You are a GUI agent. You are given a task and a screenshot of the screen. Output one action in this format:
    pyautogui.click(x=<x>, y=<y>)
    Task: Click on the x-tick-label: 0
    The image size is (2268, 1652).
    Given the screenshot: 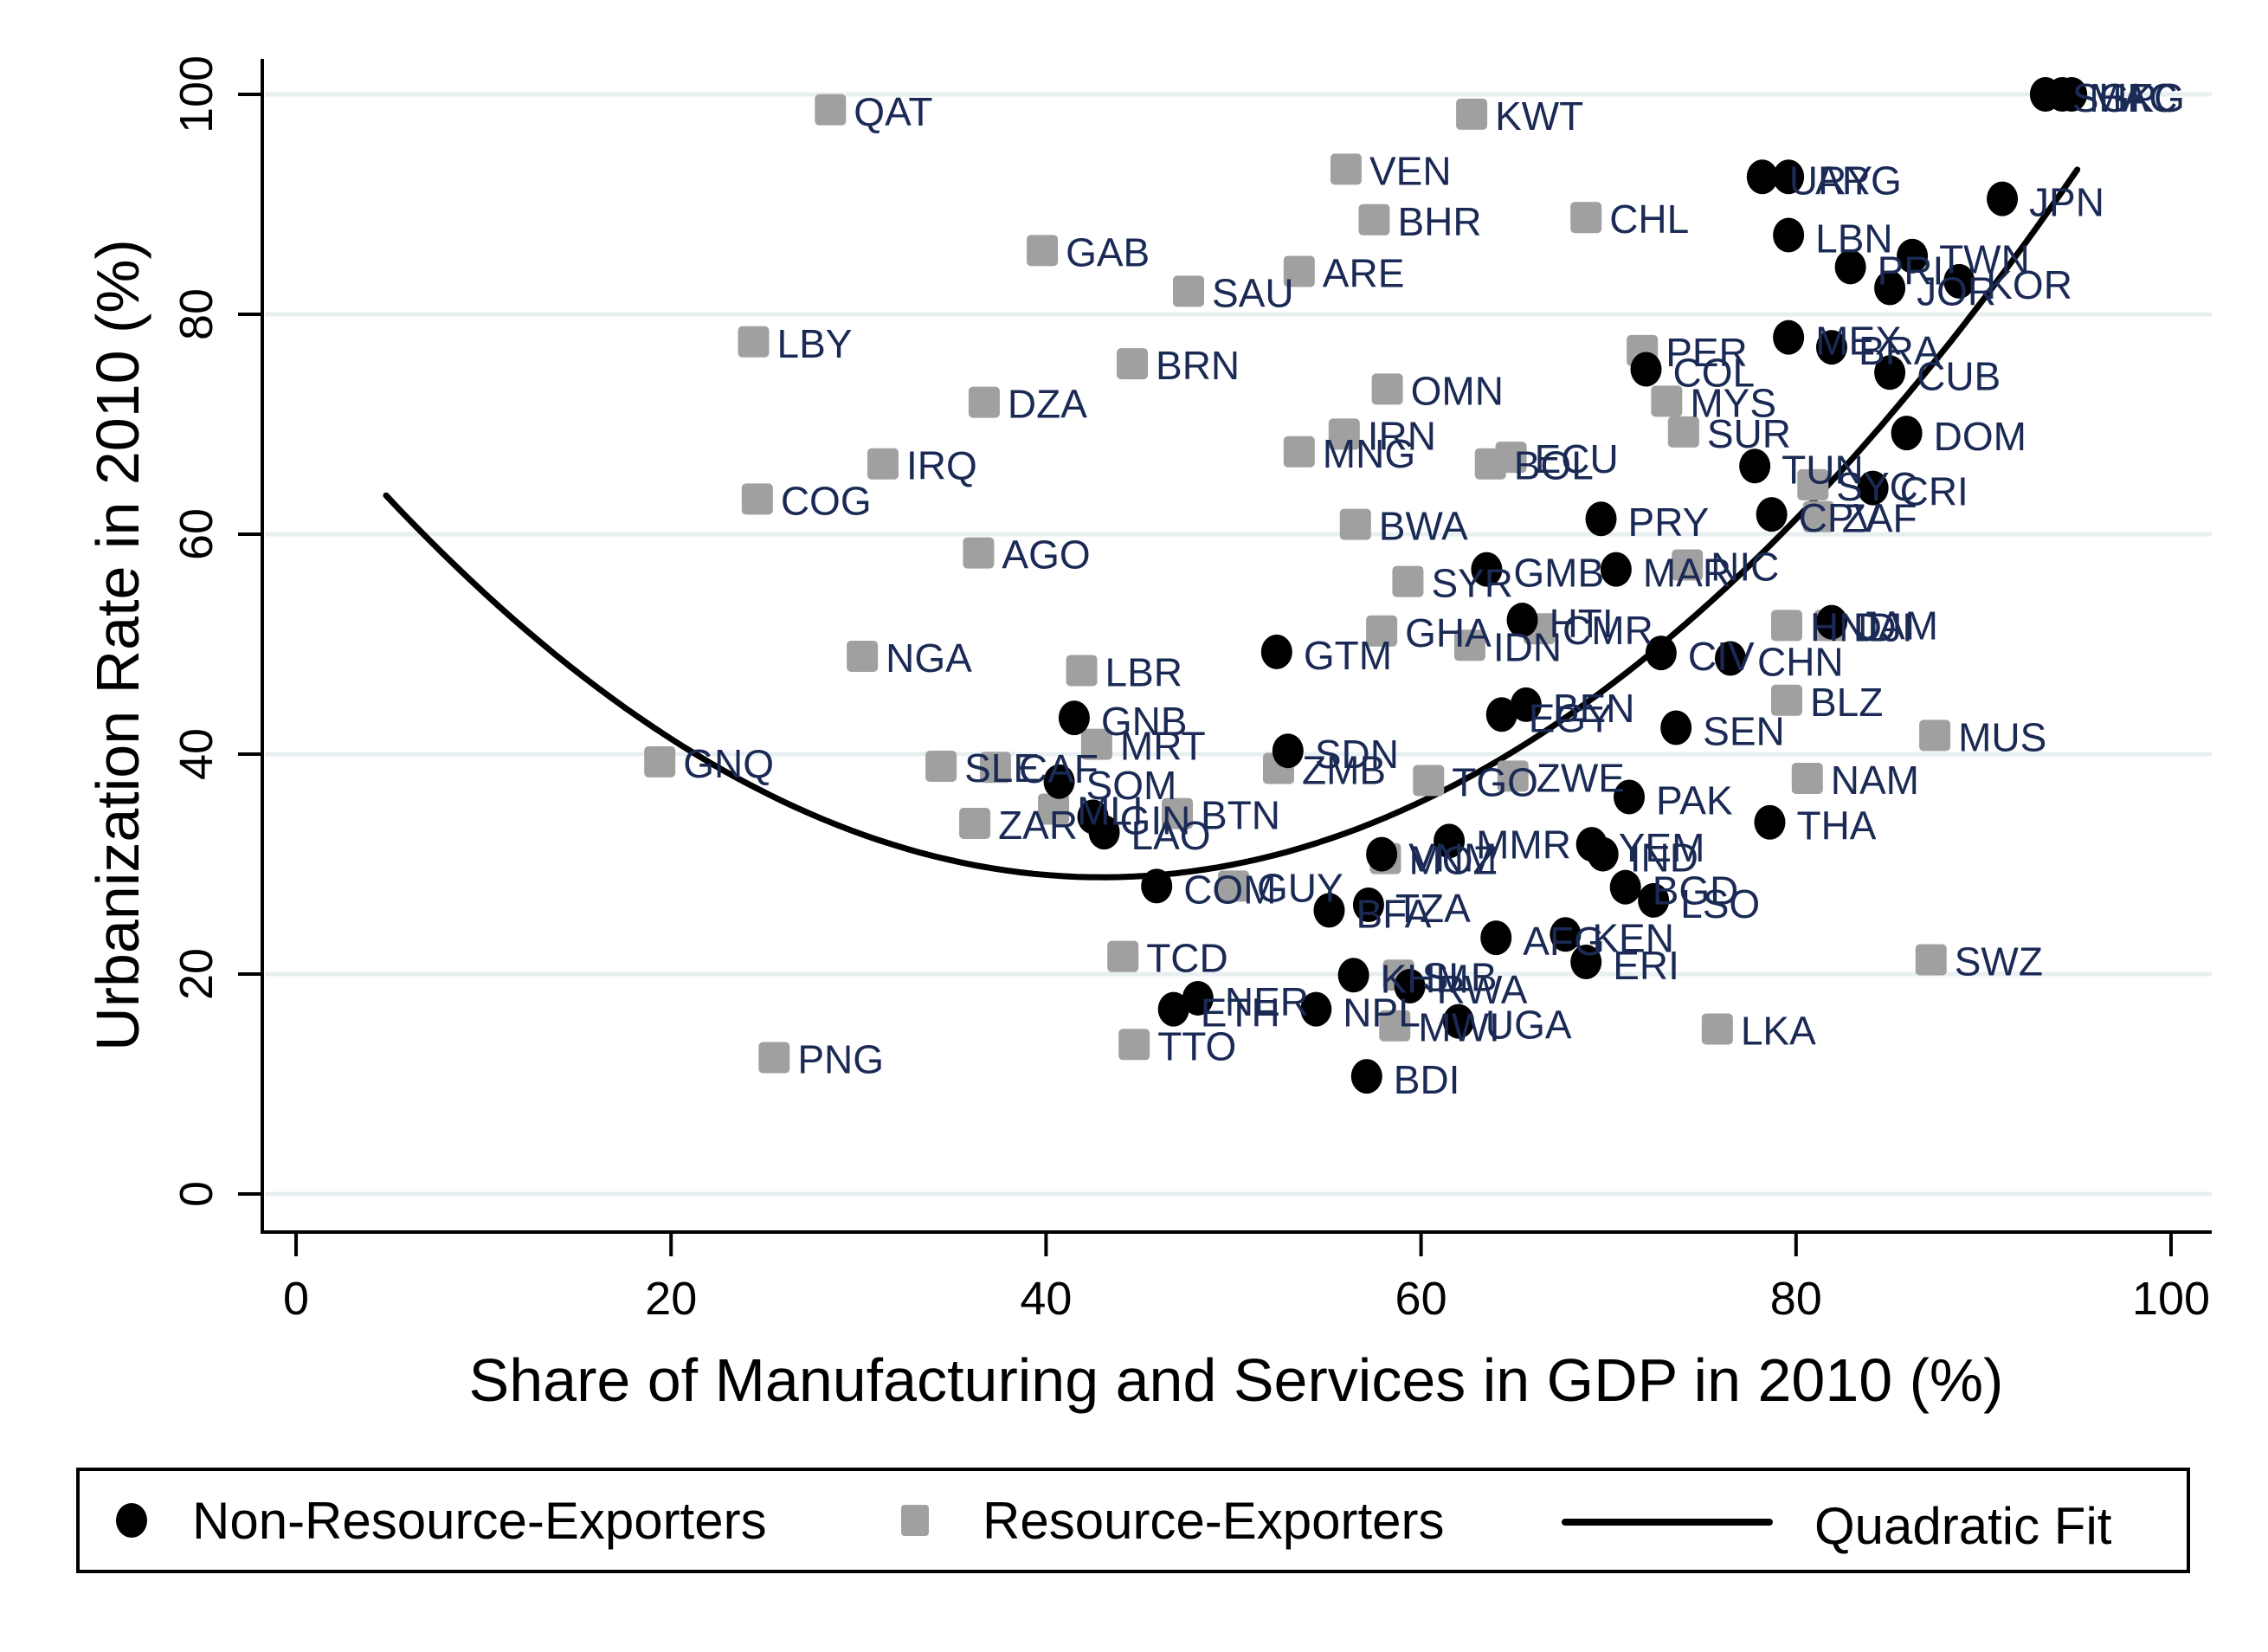 What is the action you would take?
    pyautogui.click(x=296, y=1299)
    